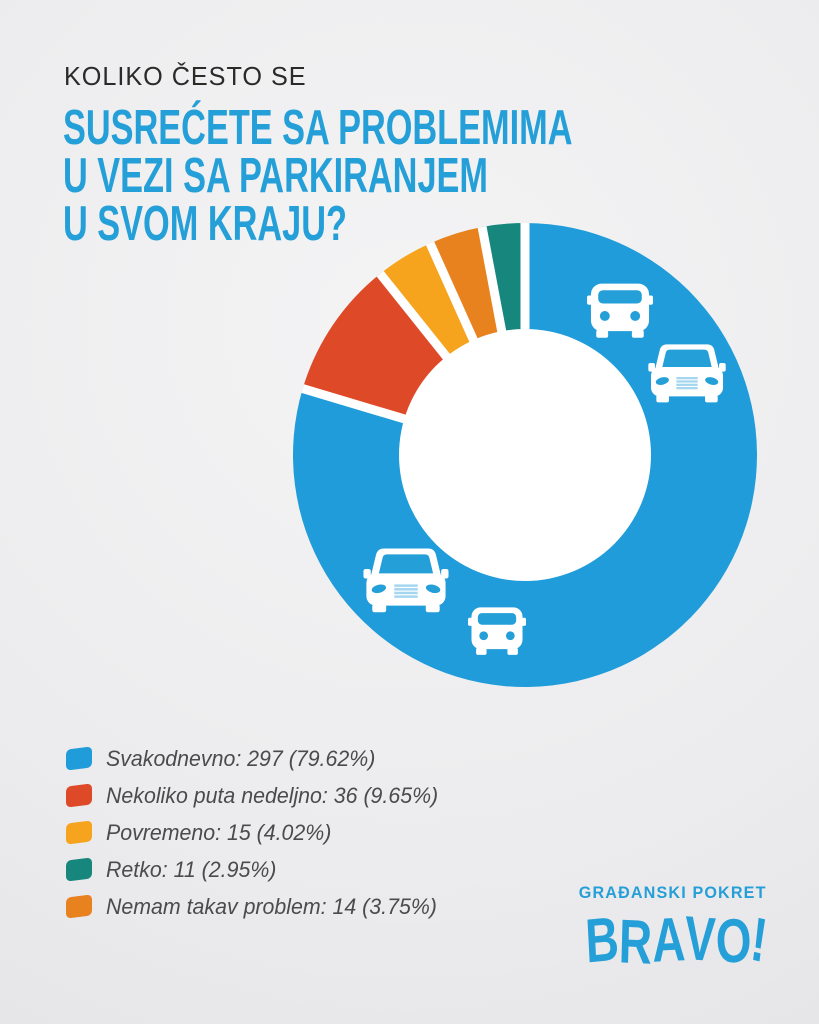 This screenshot has height=1024, width=819. Describe the element at coordinates (636, 942) in the screenshot. I see `logo-letter: R` at that location.